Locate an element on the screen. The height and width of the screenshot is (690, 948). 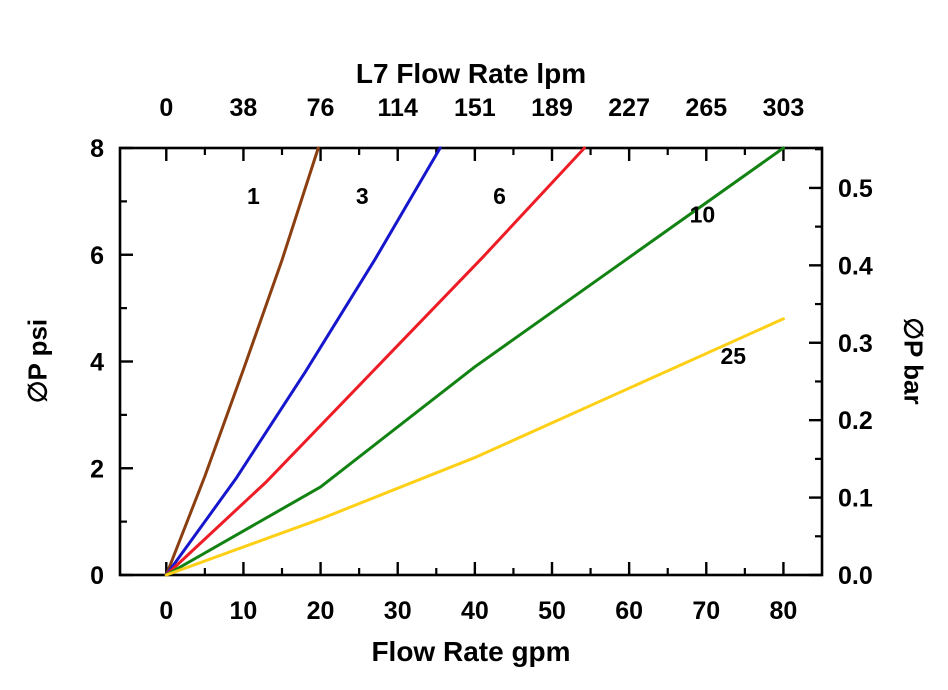
top-axis-title: L7 Flow Rate lpm is located at coordinates (471, 73).